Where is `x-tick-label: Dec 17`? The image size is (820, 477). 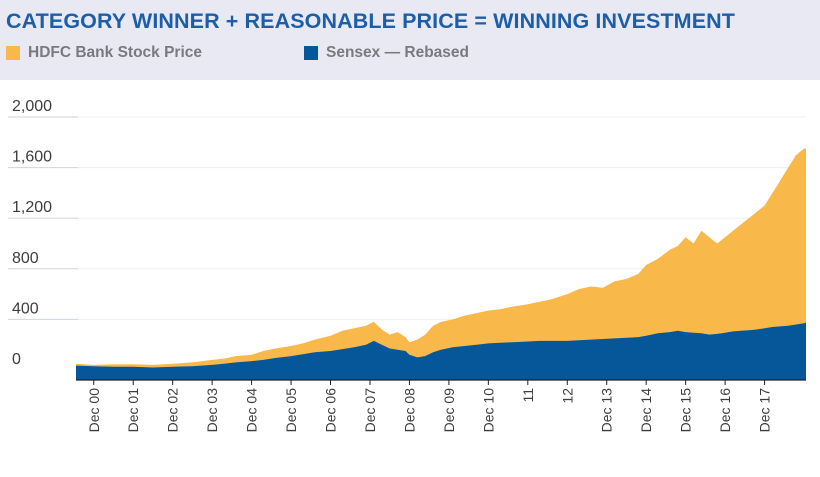 x-tick-label: Dec 17 is located at coordinates (765, 410).